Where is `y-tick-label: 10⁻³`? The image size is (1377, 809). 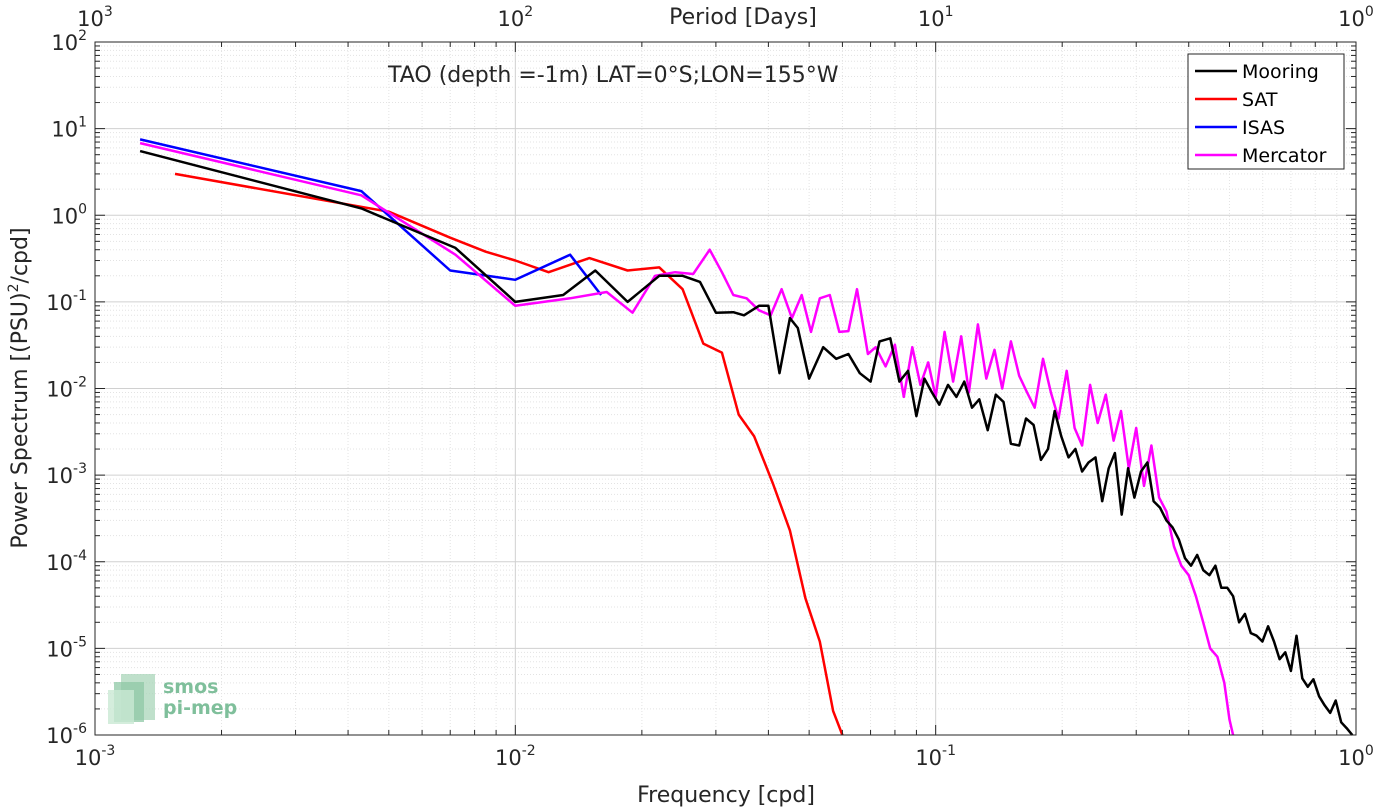 y-tick-label: 10⁻³ is located at coordinates (66, 474).